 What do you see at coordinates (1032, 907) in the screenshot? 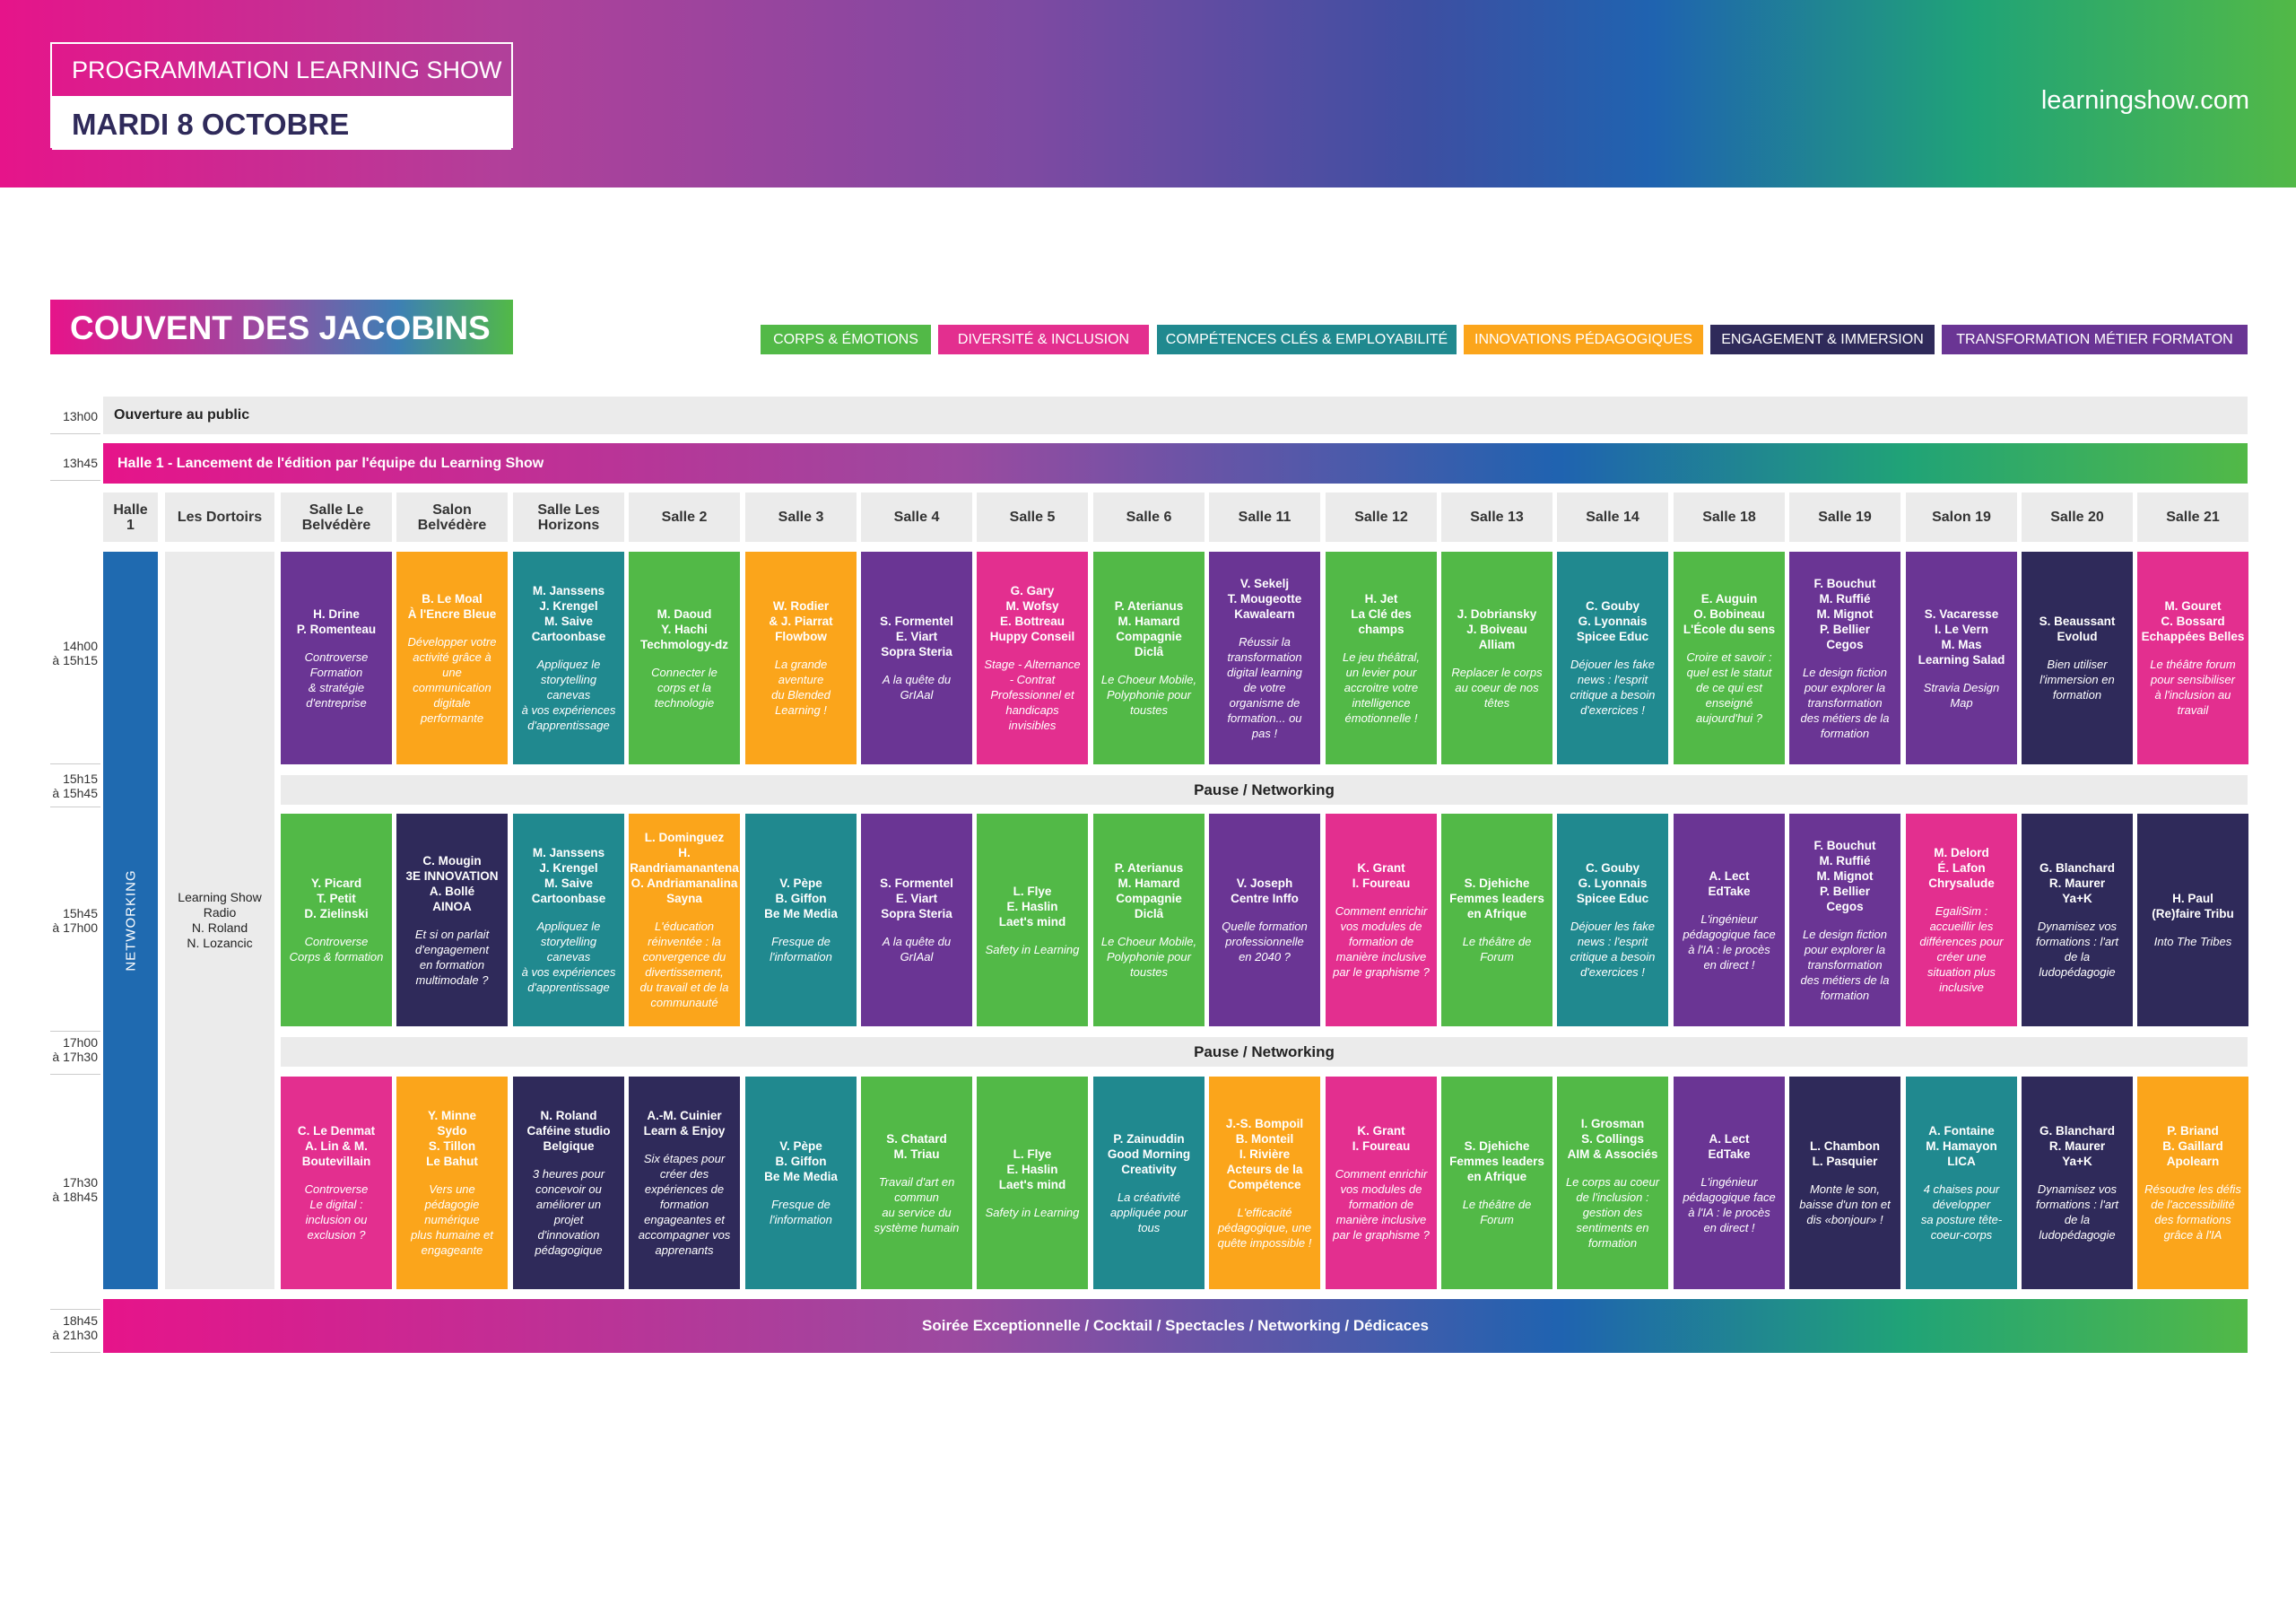
I see `session-speakers: L. Flye E. Haslin Laet's mind` at bounding box center [1032, 907].